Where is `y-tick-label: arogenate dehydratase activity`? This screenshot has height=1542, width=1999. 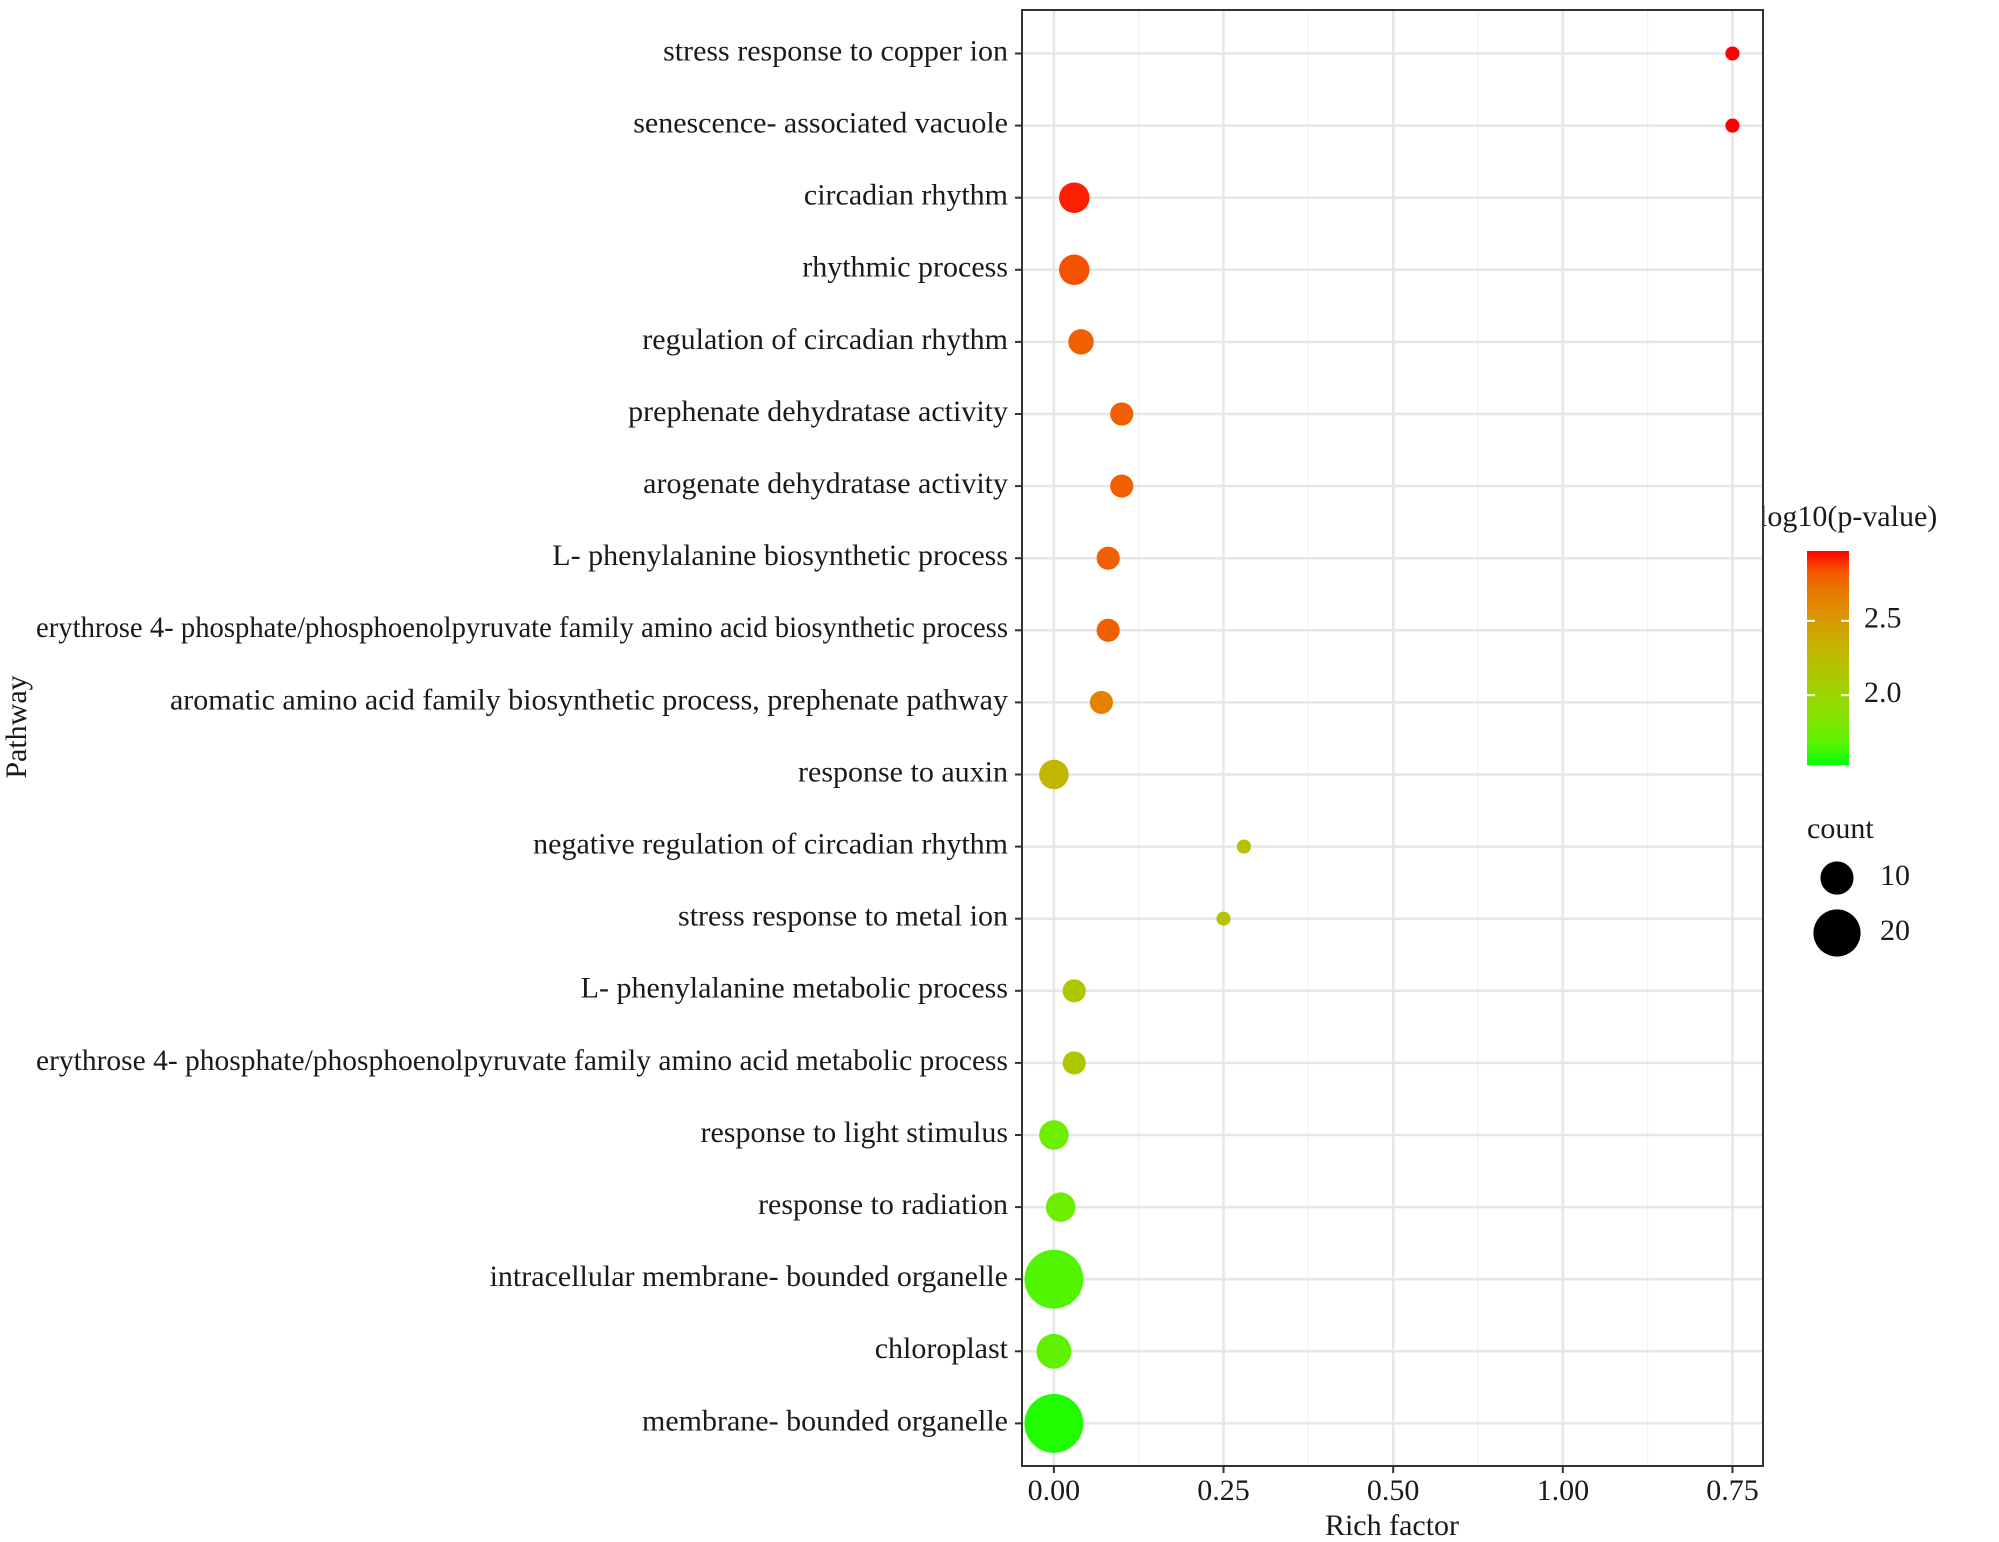 y-tick-label: arogenate dehydratase activity is located at coordinates (825, 483).